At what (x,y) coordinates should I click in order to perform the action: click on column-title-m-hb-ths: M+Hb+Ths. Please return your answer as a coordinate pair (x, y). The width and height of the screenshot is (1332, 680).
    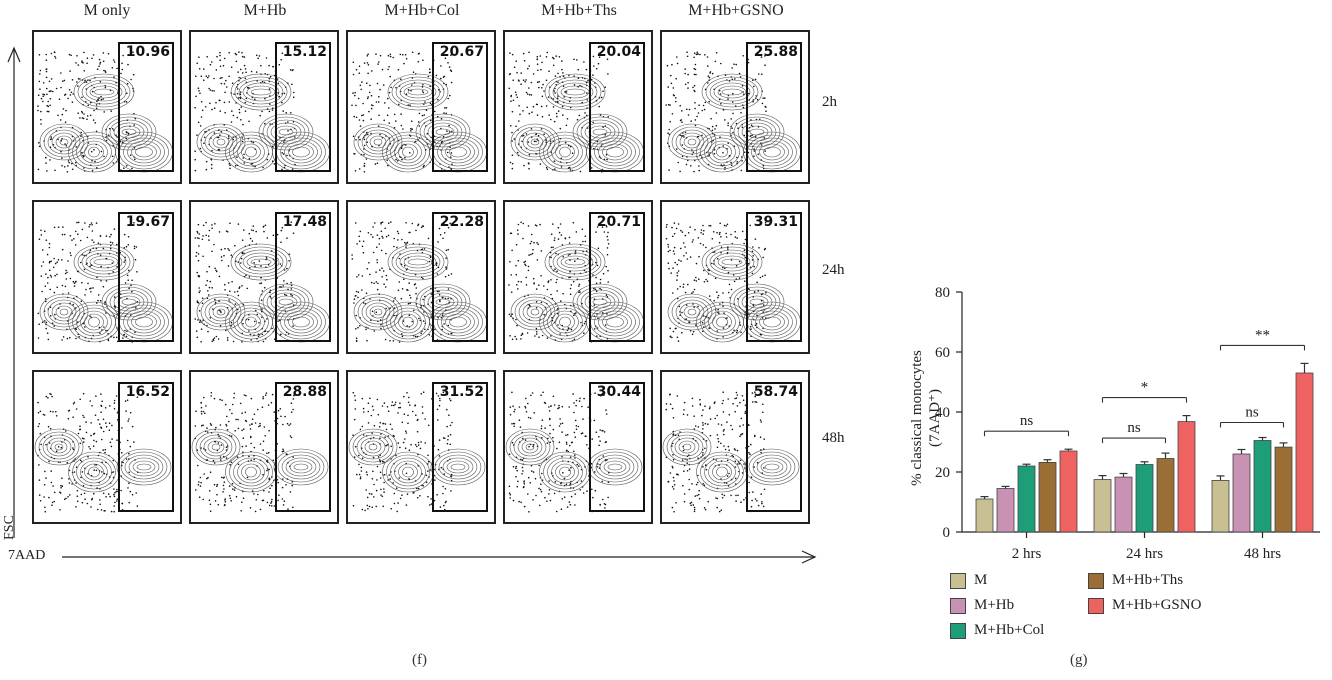
    Looking at the image, I should click on (579, 10).